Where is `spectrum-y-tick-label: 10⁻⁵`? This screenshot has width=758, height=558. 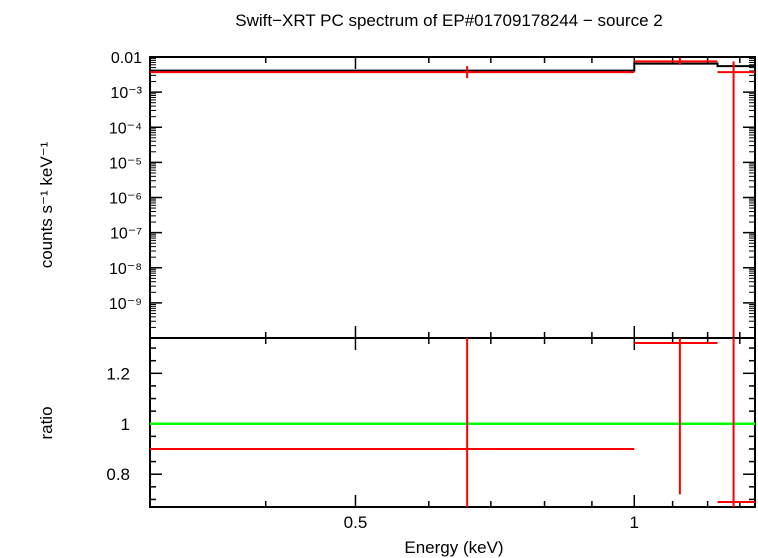
spectrum-y-tick-label: 10⁻⁵ is located at coordinates (125, 163).